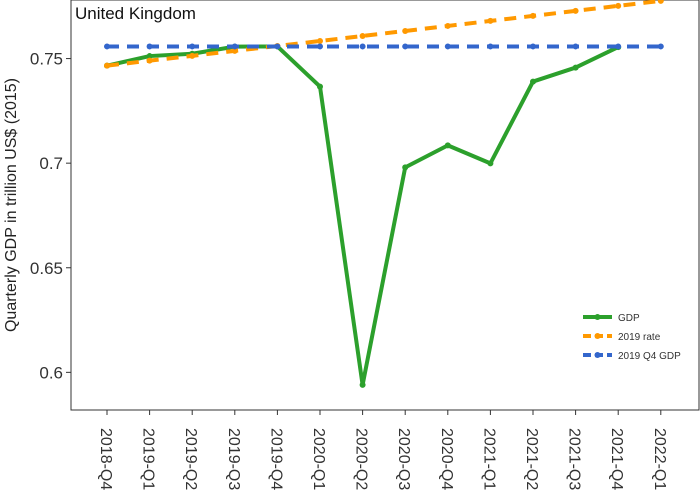 The height and width of the screenshot is (500, 700). Describe the element at coordinates (384, 46) in the screenshot. I see `series-2019-q4-gdp` at that location.